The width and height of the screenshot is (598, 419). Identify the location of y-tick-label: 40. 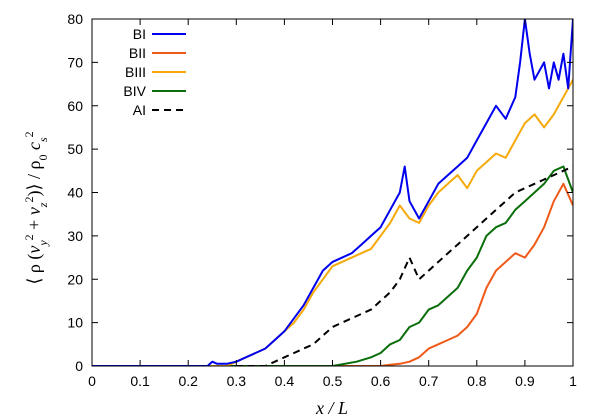
(75, 193).